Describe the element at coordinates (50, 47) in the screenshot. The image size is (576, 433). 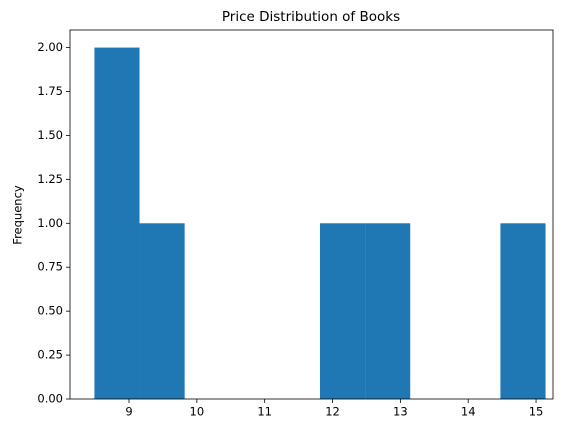
I see `y-tick-label: 2.00` at that location.